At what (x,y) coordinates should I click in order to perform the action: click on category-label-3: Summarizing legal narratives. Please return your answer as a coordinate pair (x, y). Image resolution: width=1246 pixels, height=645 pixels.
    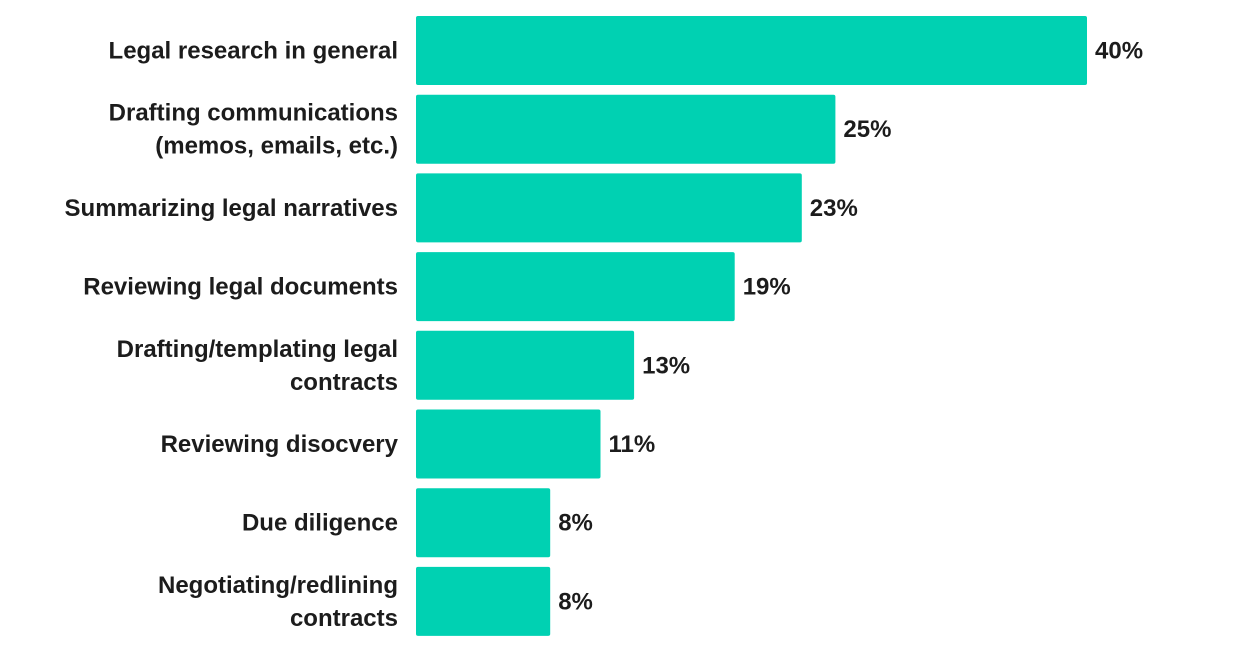
    Looking at the image, I should click on (231, 208).